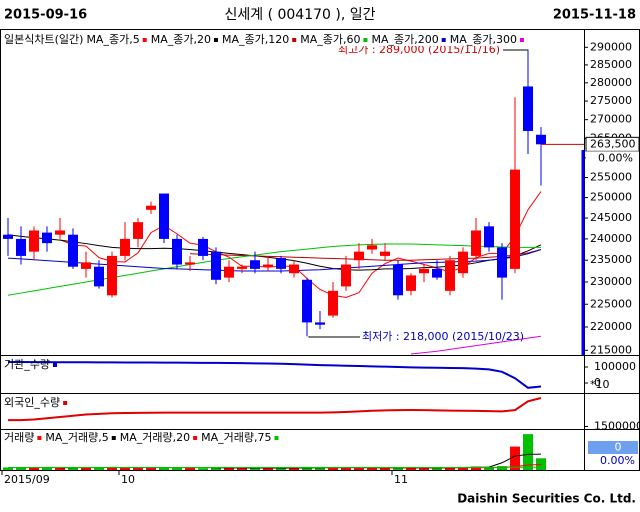 The image size is (640, 512). Describe the element at coordinates (611, 281) in the screenshot. I see `y-tick-label: 230000` at that location.